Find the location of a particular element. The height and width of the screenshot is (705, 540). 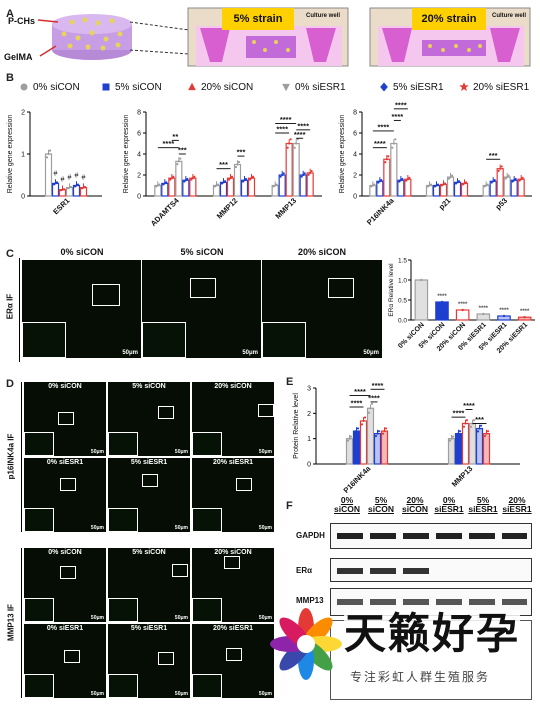

legend-item: 5% siESR1 is located at coordinates (411, 87).